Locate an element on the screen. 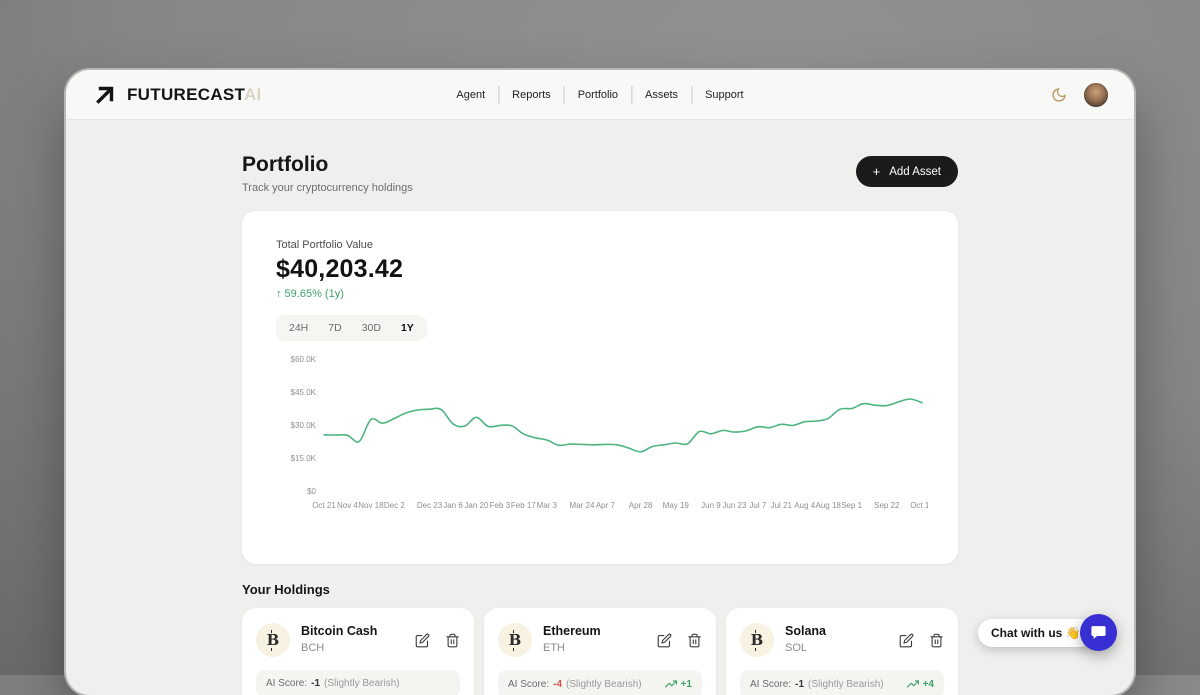 This screenshot has width=1200, height=695. arrow-up-right-logo-icon is located at coordinates (105, 95).